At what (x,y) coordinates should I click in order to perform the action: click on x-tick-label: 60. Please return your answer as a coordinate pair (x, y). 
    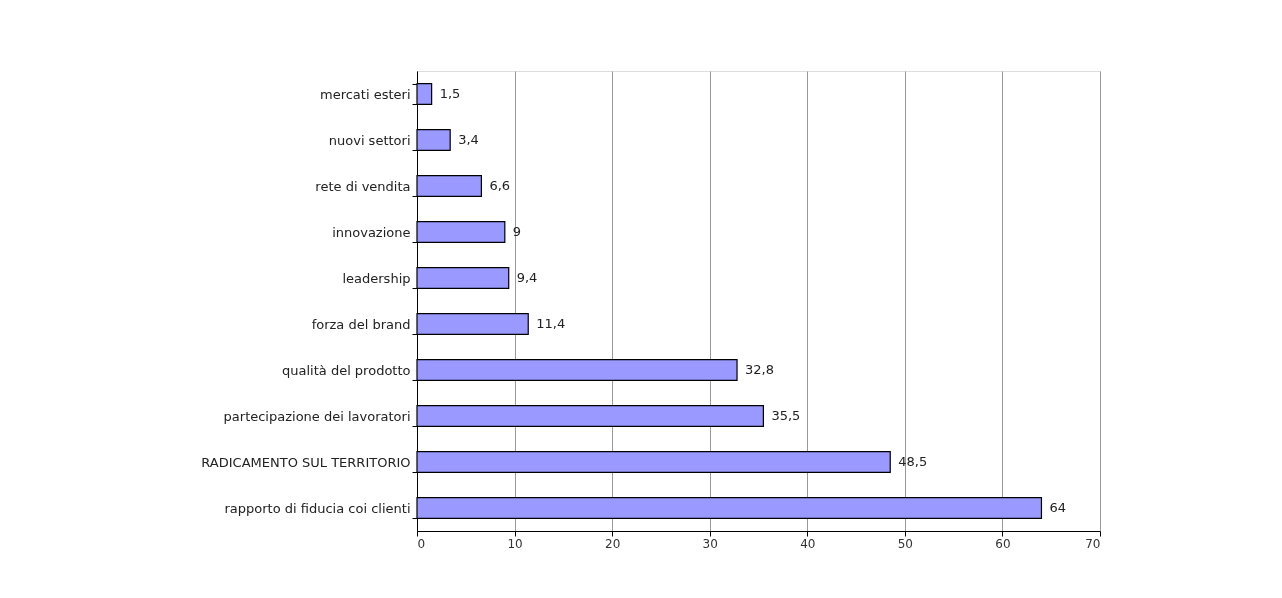
    Looking at the image, I should click on (1003, 543).